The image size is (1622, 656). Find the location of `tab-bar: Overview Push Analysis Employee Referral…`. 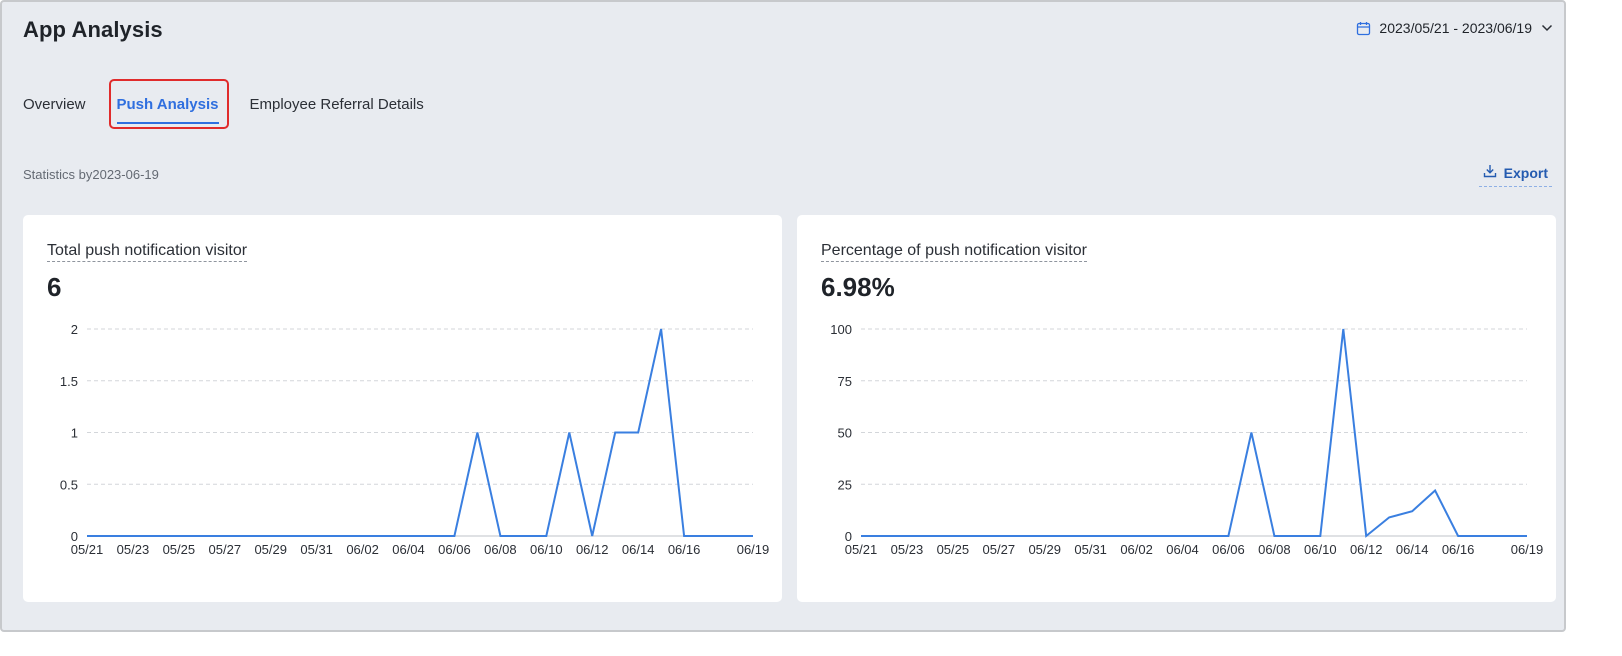

tab-bar: Overview Push Analysis Employee Referral… is located at coordinates (223, 110).